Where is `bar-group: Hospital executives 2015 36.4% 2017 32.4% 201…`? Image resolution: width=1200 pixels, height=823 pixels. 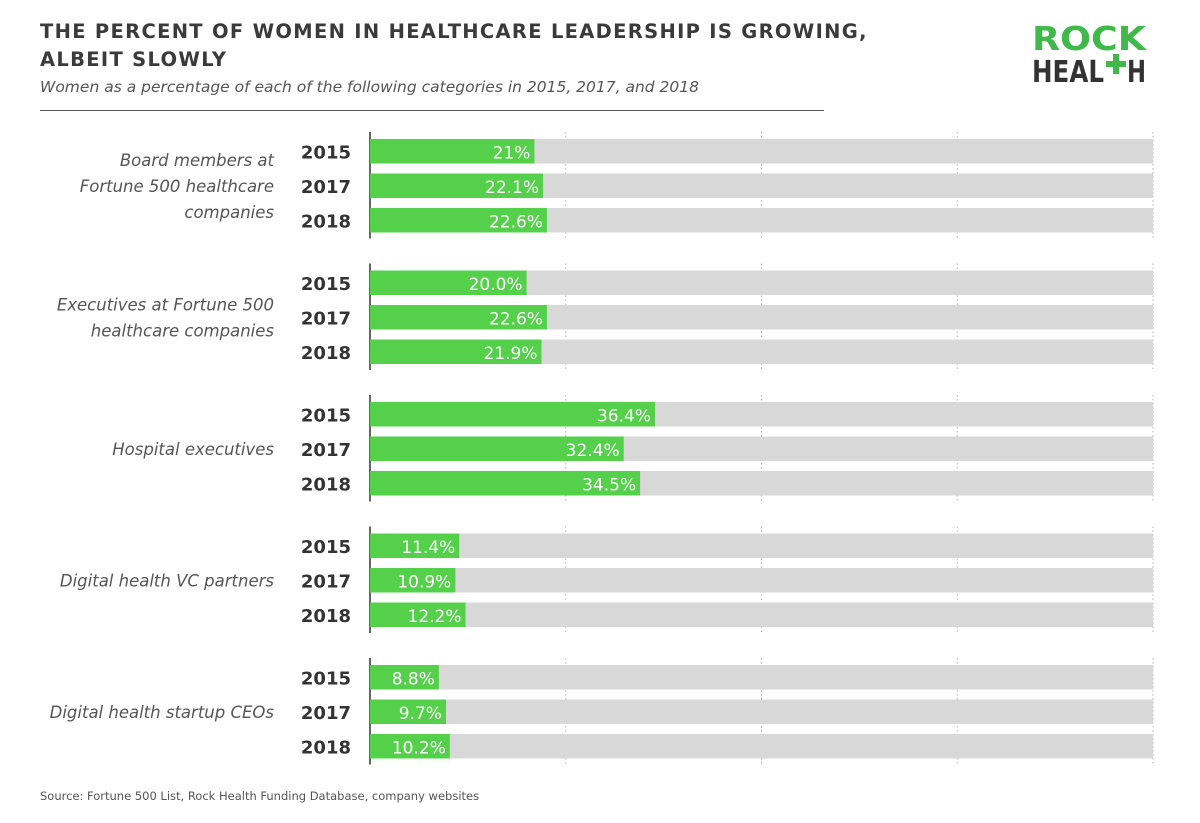
bar-group: Hospital executives 2015 36.4% 2017 32.4% 201… is located at coordinates (632, 448).